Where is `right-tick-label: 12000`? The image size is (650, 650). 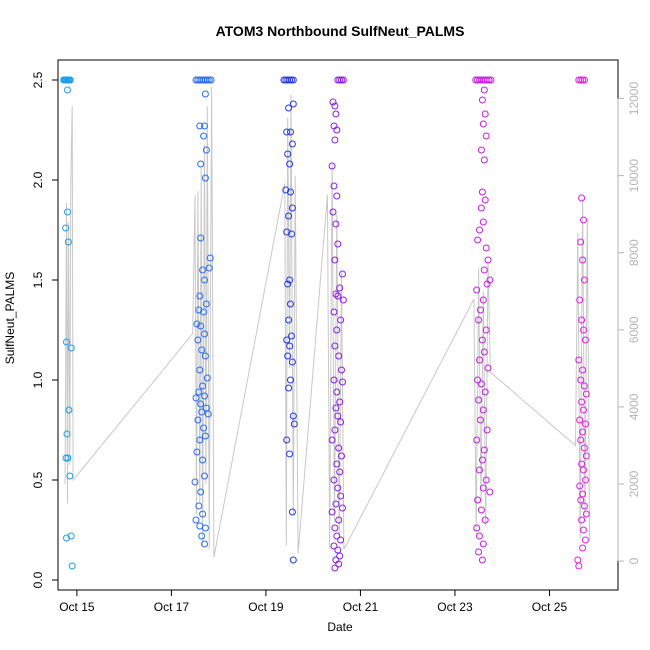 right-tick-label: 12000 is located at coordinates (634, 99).